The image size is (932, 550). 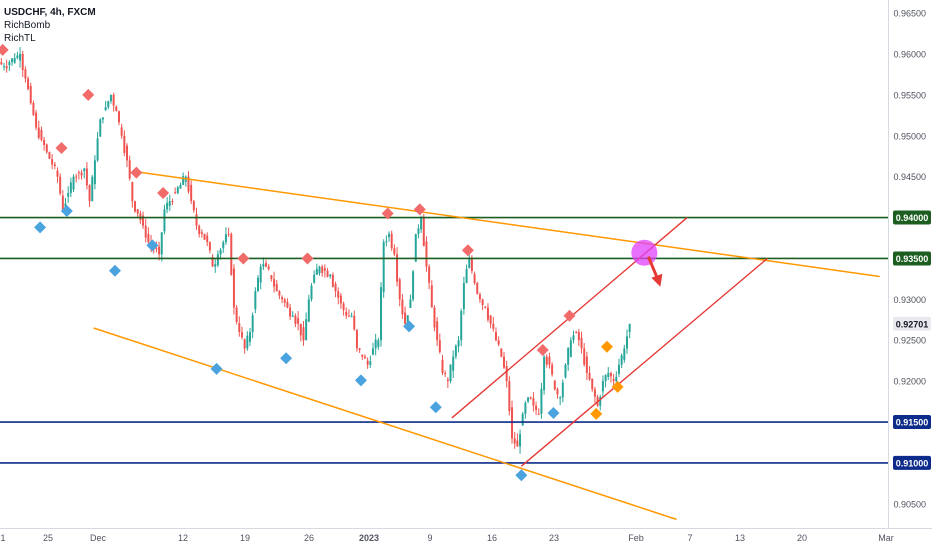 What do you see at coordinates (912, 217) in the screenshot?
I see `price-tag-0.94000: 0.94000` at bounding box center [912, 217].